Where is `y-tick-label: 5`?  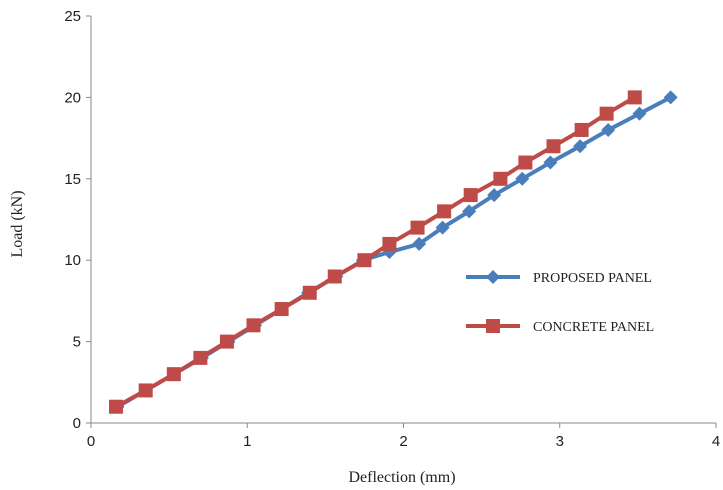
y-tick-label: 5 is located at coordinates (77, 342).